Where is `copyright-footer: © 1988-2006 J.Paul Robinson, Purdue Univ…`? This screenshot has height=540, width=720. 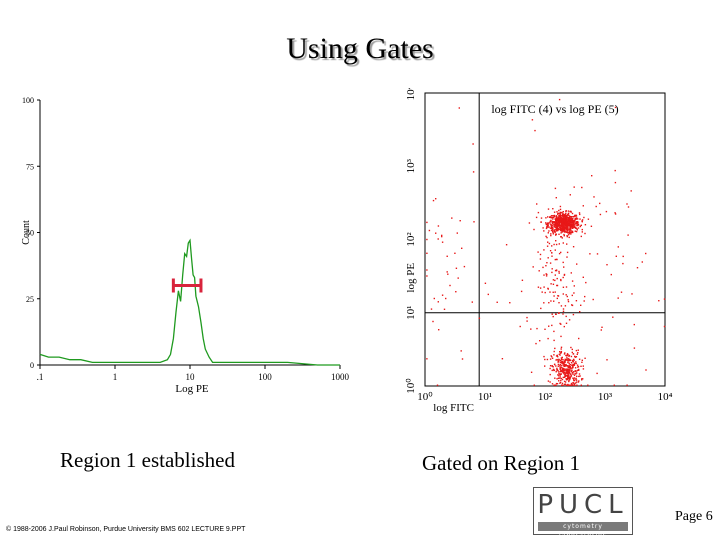 copyright-footer: © 1988-2006 J.Paul Robinson, Purdue Univ… is located at coordinates (126, 529).